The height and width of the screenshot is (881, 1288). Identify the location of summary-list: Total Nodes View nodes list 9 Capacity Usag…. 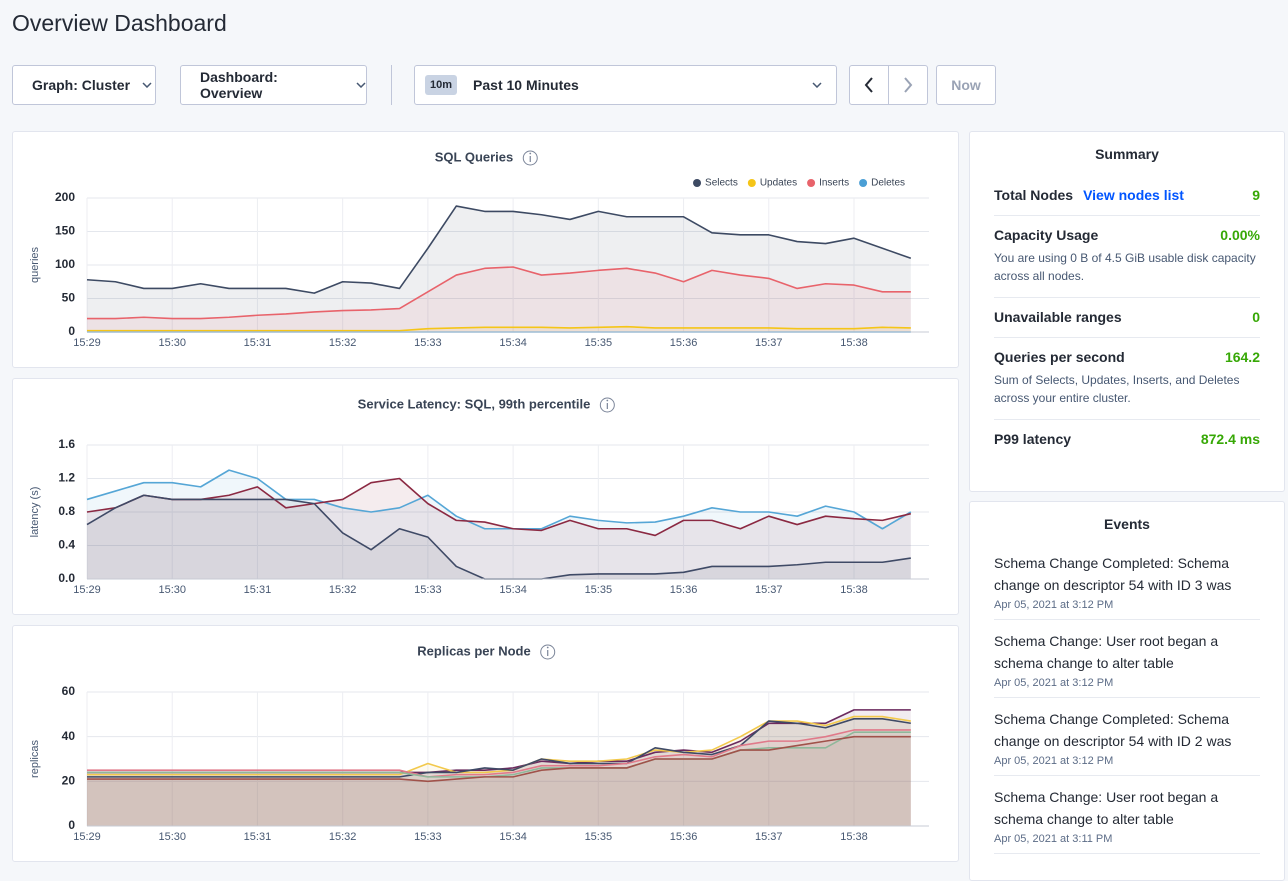
(1127, 317).